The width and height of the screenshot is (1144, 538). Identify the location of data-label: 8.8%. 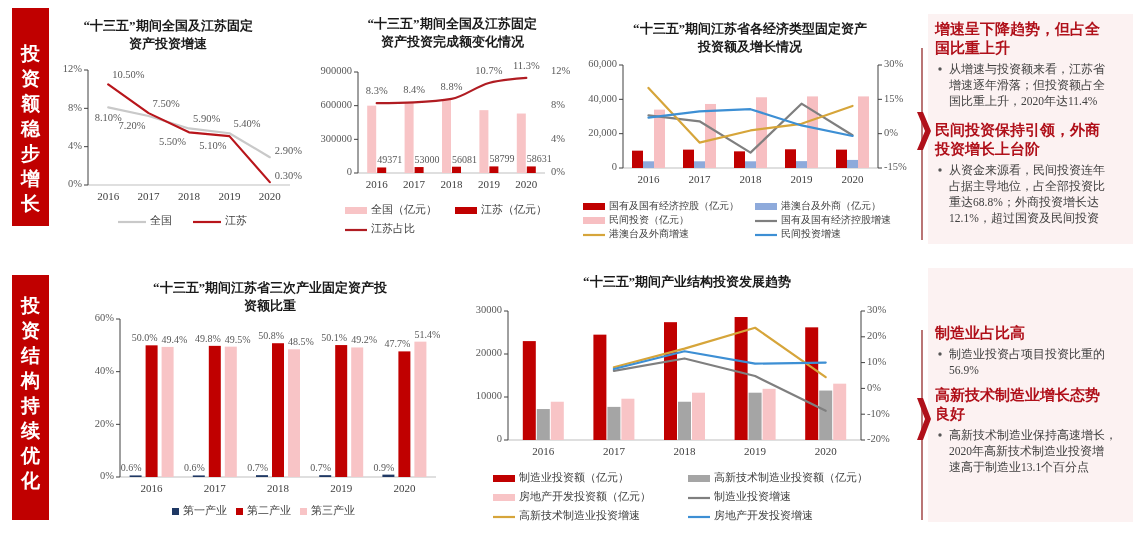
(451, 86).